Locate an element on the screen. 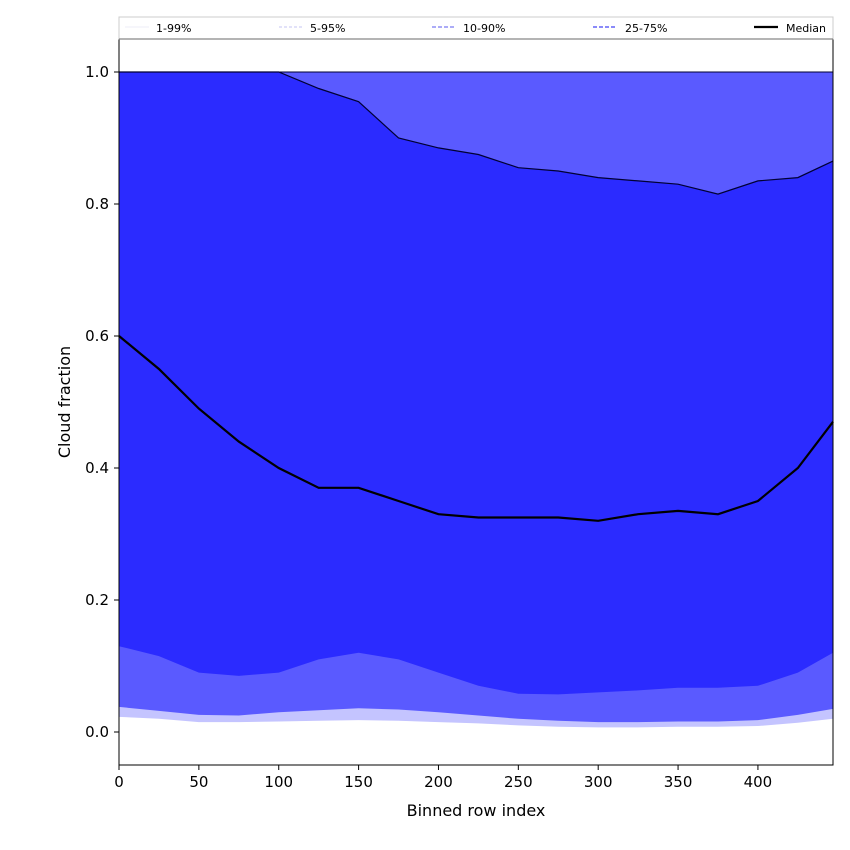 This screenshot has width=850, height=850. y-tick-label: 0.6 is located at coordinates (97, 336).